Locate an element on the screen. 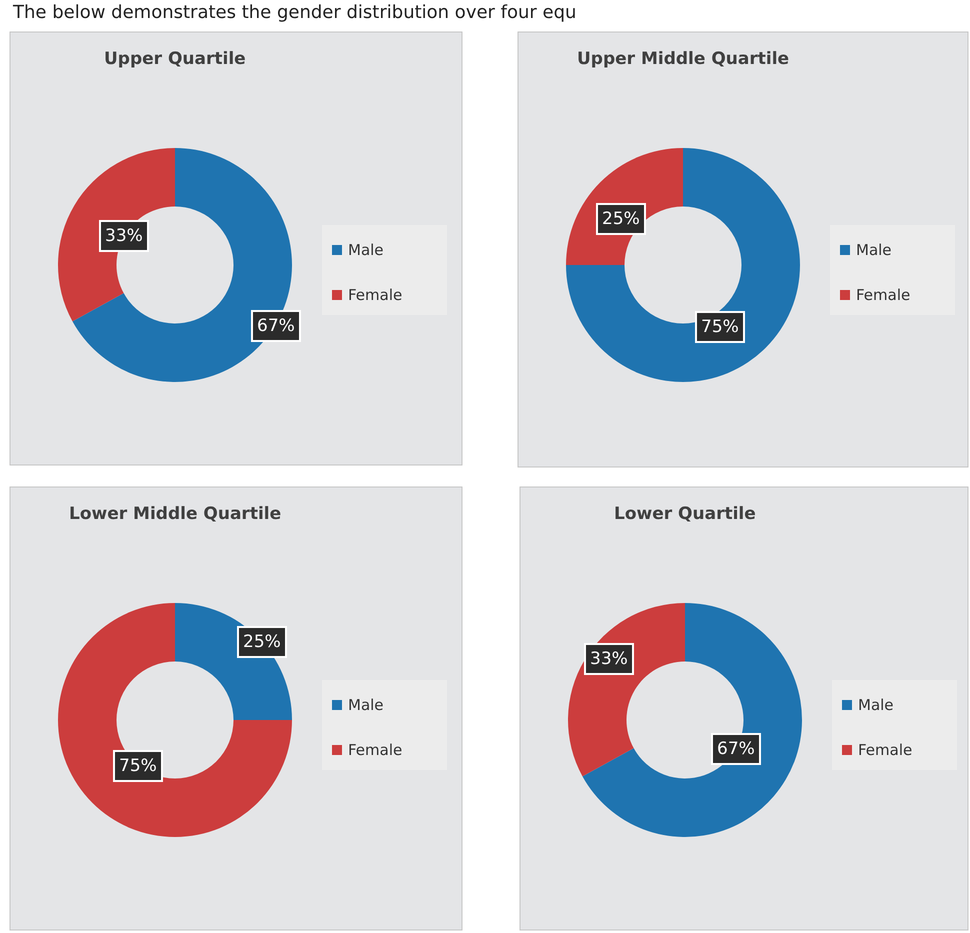 The image size is (970, 933). chart-title: Lower Middle Quartile is located at coordinates (175, 514).